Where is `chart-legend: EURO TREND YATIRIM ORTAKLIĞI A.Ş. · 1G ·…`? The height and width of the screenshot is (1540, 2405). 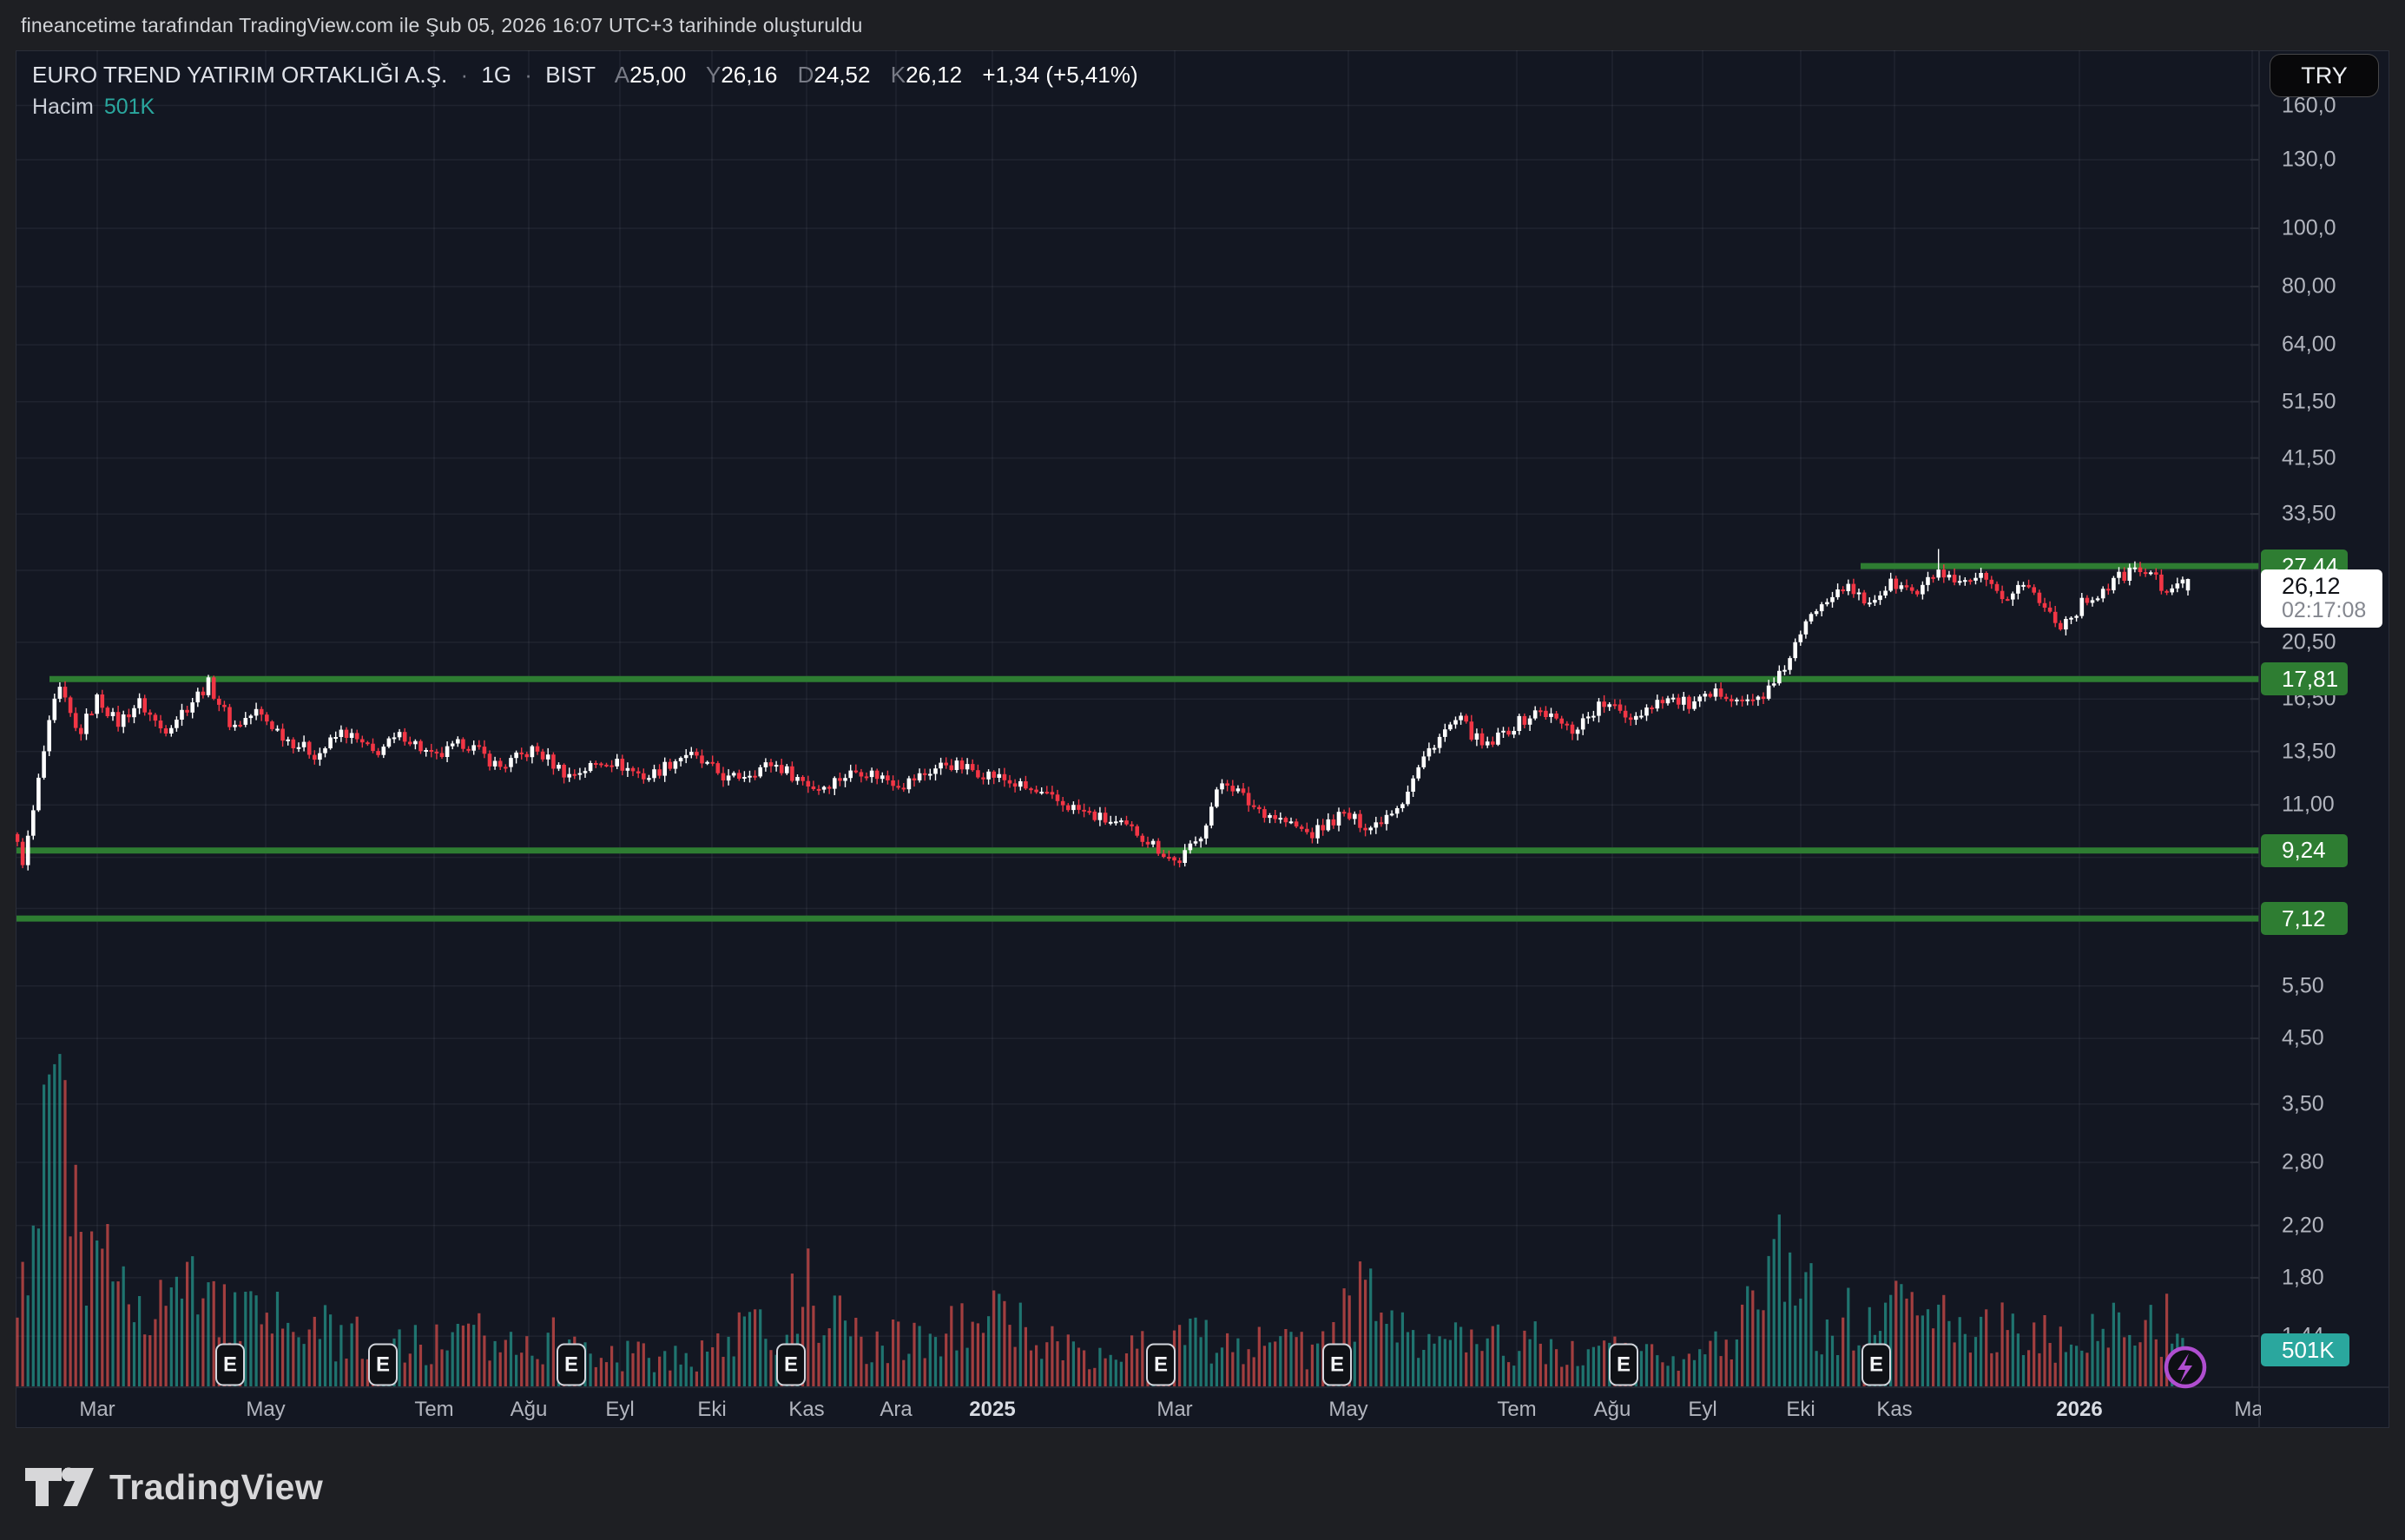 chart-legend: EURO TREND YATIRIM ORTAKLIĞI A.Ş. · 1G ·… is located at coordinates (585, 76).